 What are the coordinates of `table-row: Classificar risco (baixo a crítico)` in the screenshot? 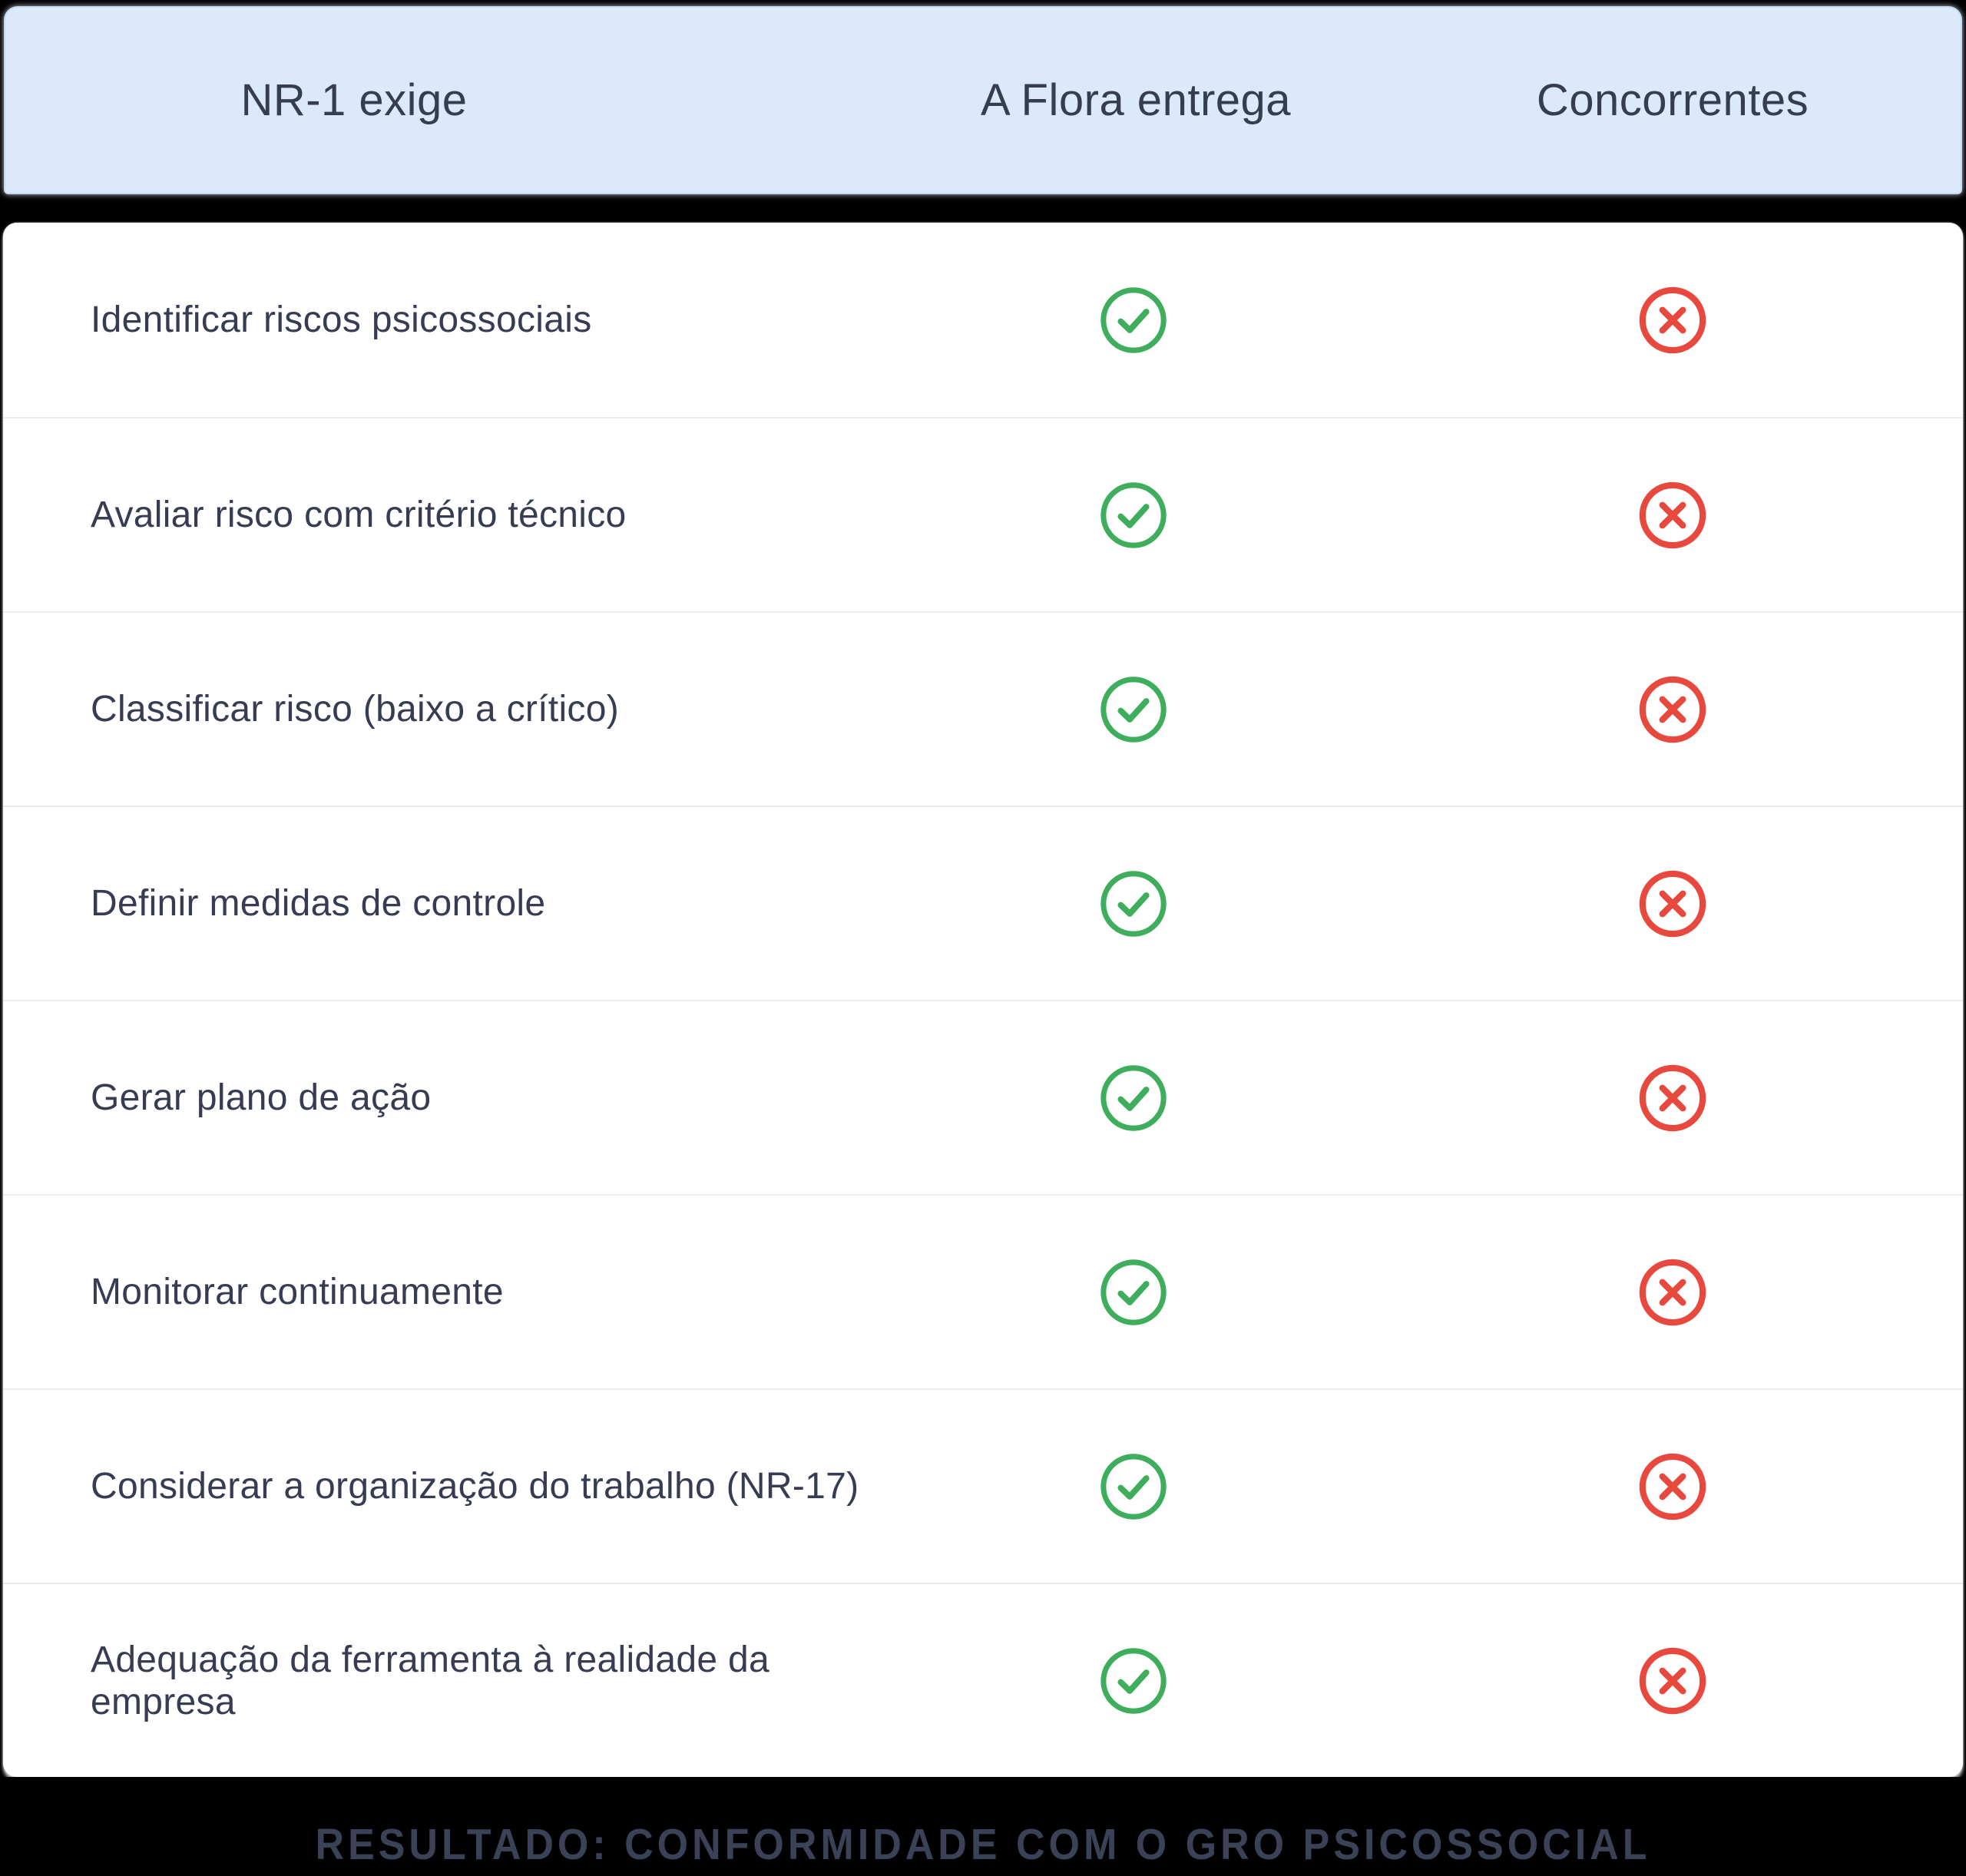 It's located at (983, 709).